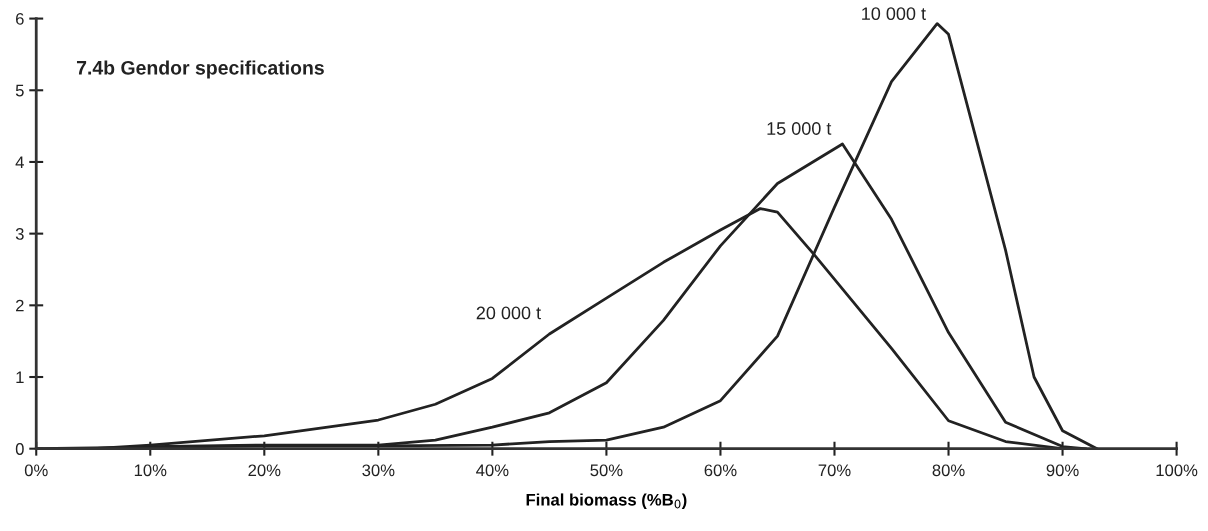 The image size is (1208, 531). I want to click on series-label: 20 000 t, so click(508, 313).